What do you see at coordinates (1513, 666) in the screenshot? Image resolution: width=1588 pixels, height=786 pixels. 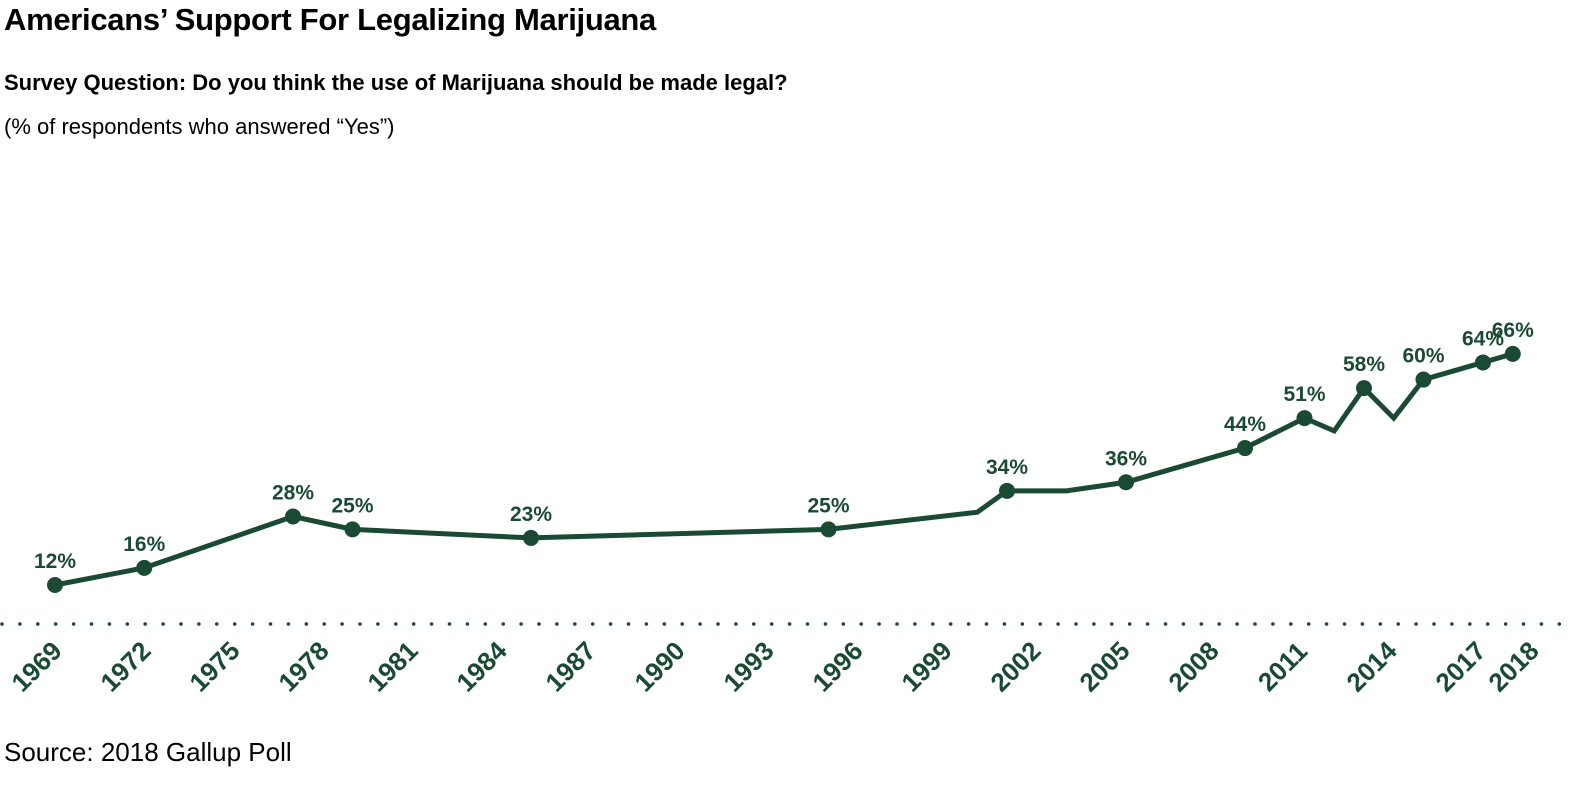 I see `x-tick-label: 2018` at bounding box center [1513, 666].